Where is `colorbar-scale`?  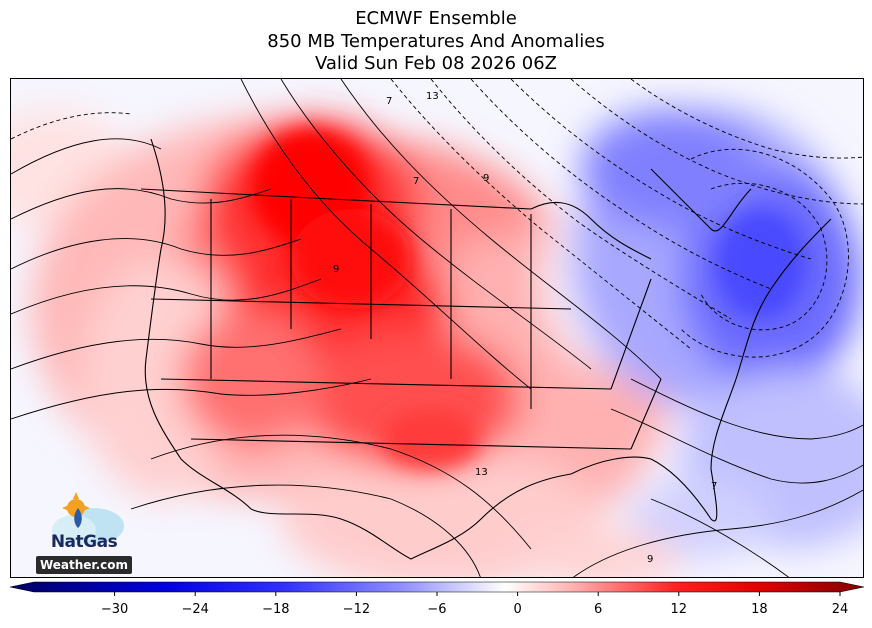
colorbar-scale is located at coordinates (437, 587).